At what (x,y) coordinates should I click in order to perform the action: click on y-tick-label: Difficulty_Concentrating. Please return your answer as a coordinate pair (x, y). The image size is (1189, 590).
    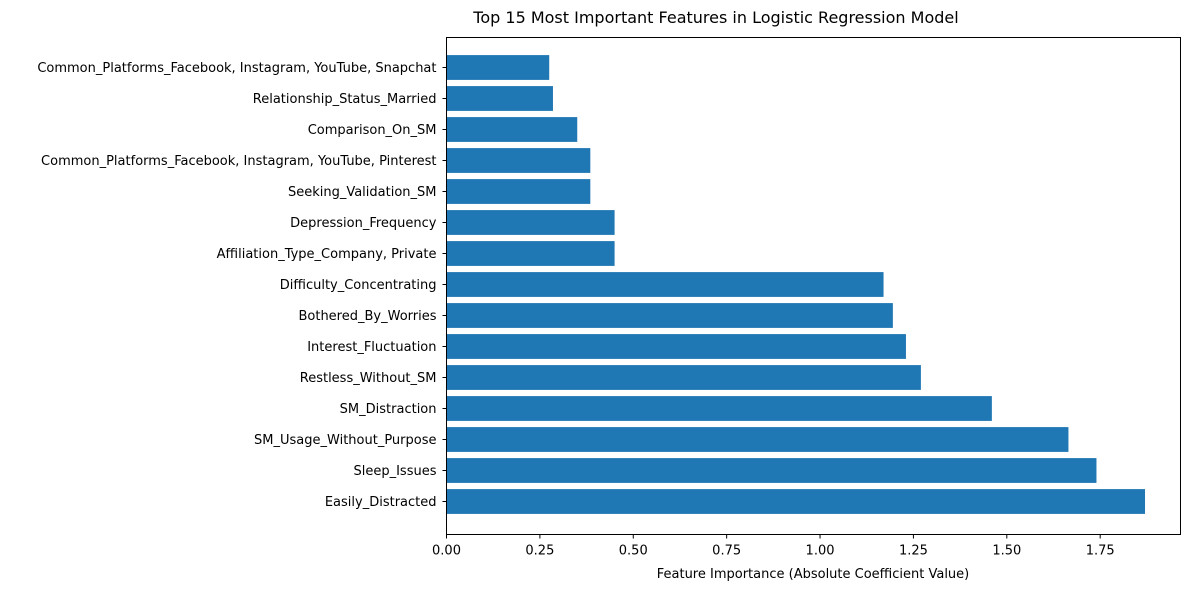
    Looking at the image, I should click on (358, 285).